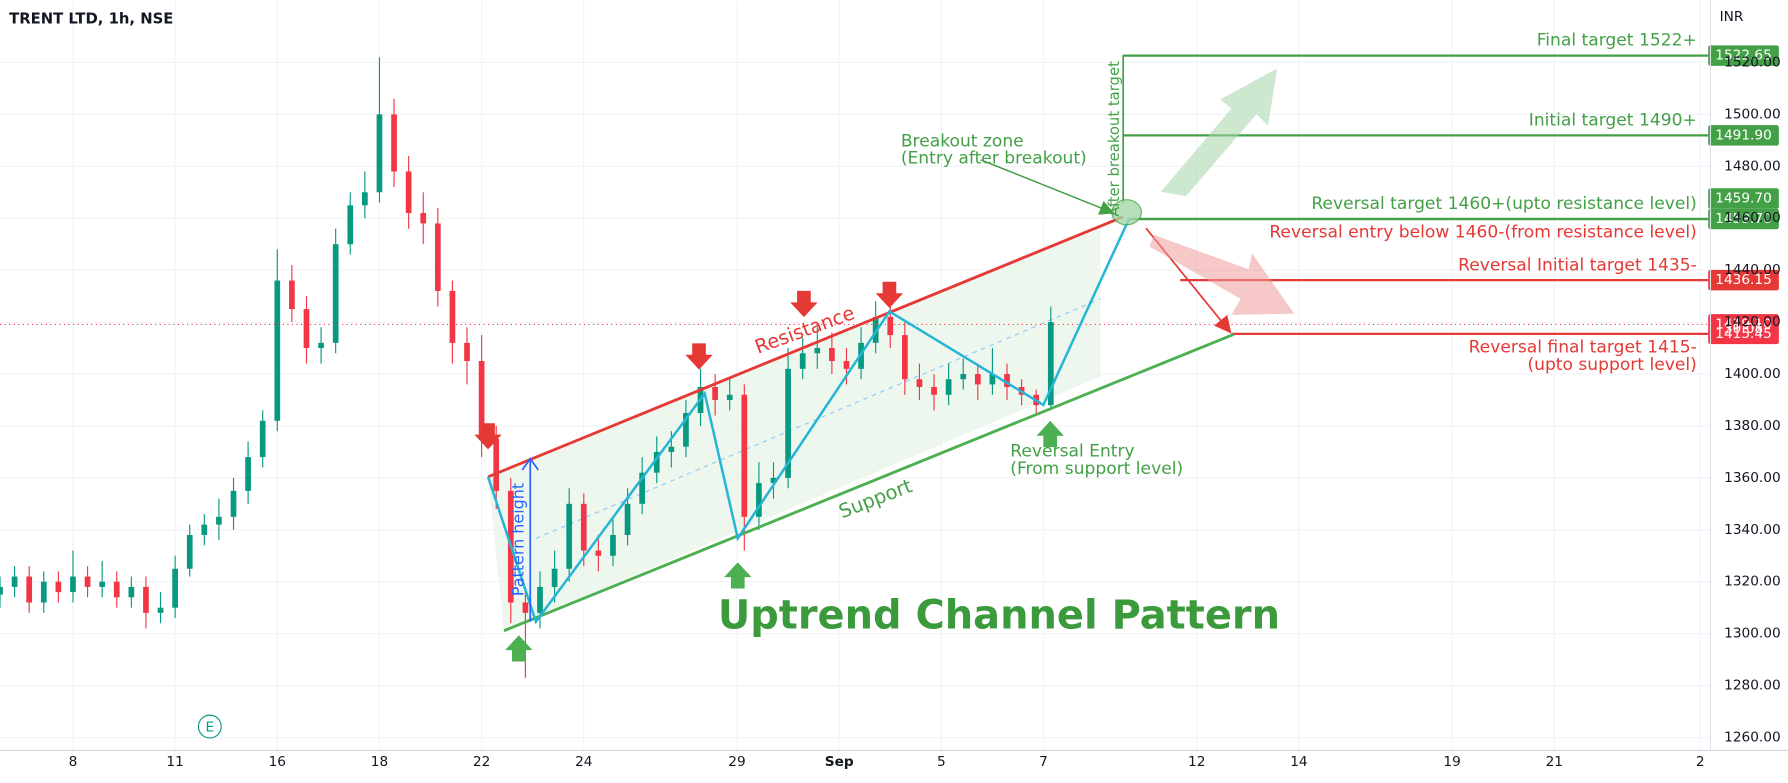  I want to click on x-tick-label: 5, so click(941, 762).